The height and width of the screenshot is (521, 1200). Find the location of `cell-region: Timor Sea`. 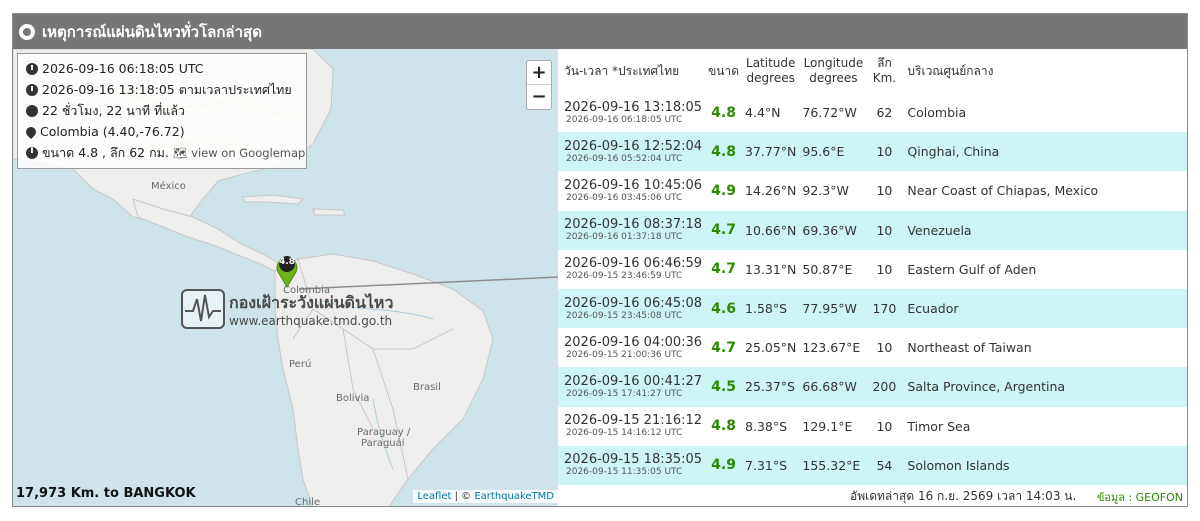

cell-region: Timor Sea is located at coordinates (939, 426).